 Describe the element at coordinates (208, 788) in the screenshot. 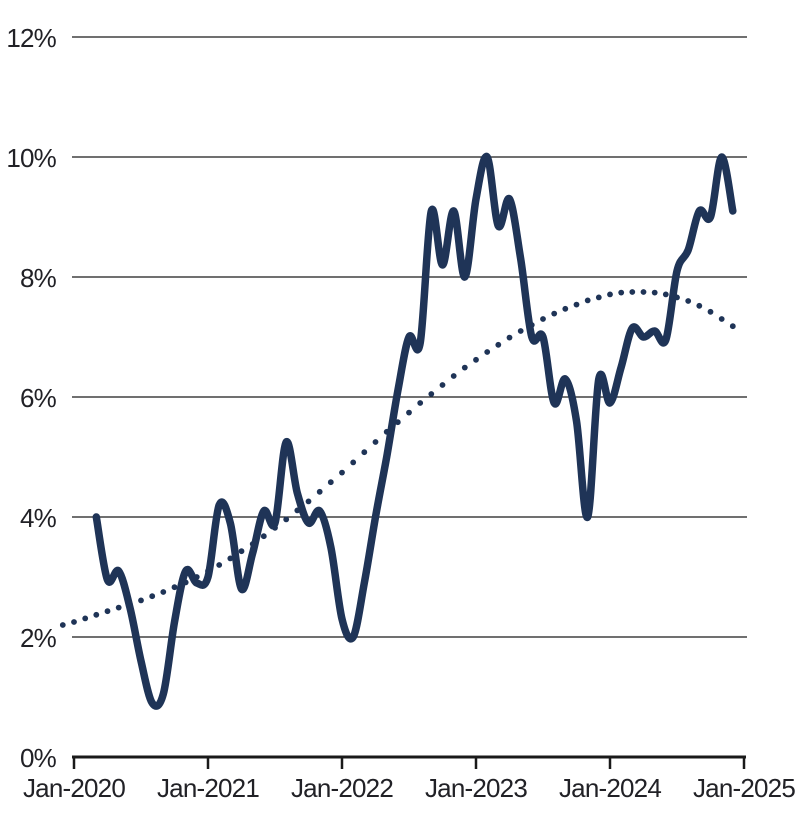

I see `x-tick-label-Jan-2021: Jan-2021` at that location.